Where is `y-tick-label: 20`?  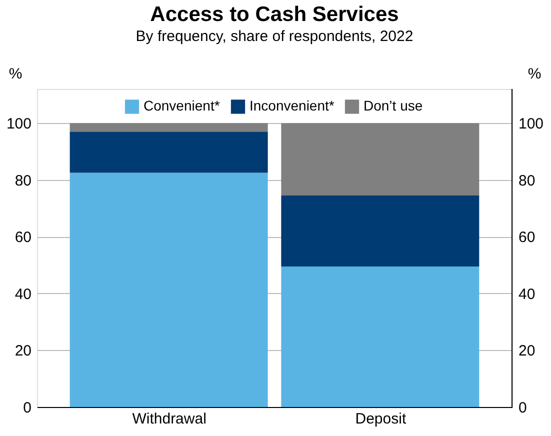
y-tick-label: 20 is located at coordinates (23, 351).